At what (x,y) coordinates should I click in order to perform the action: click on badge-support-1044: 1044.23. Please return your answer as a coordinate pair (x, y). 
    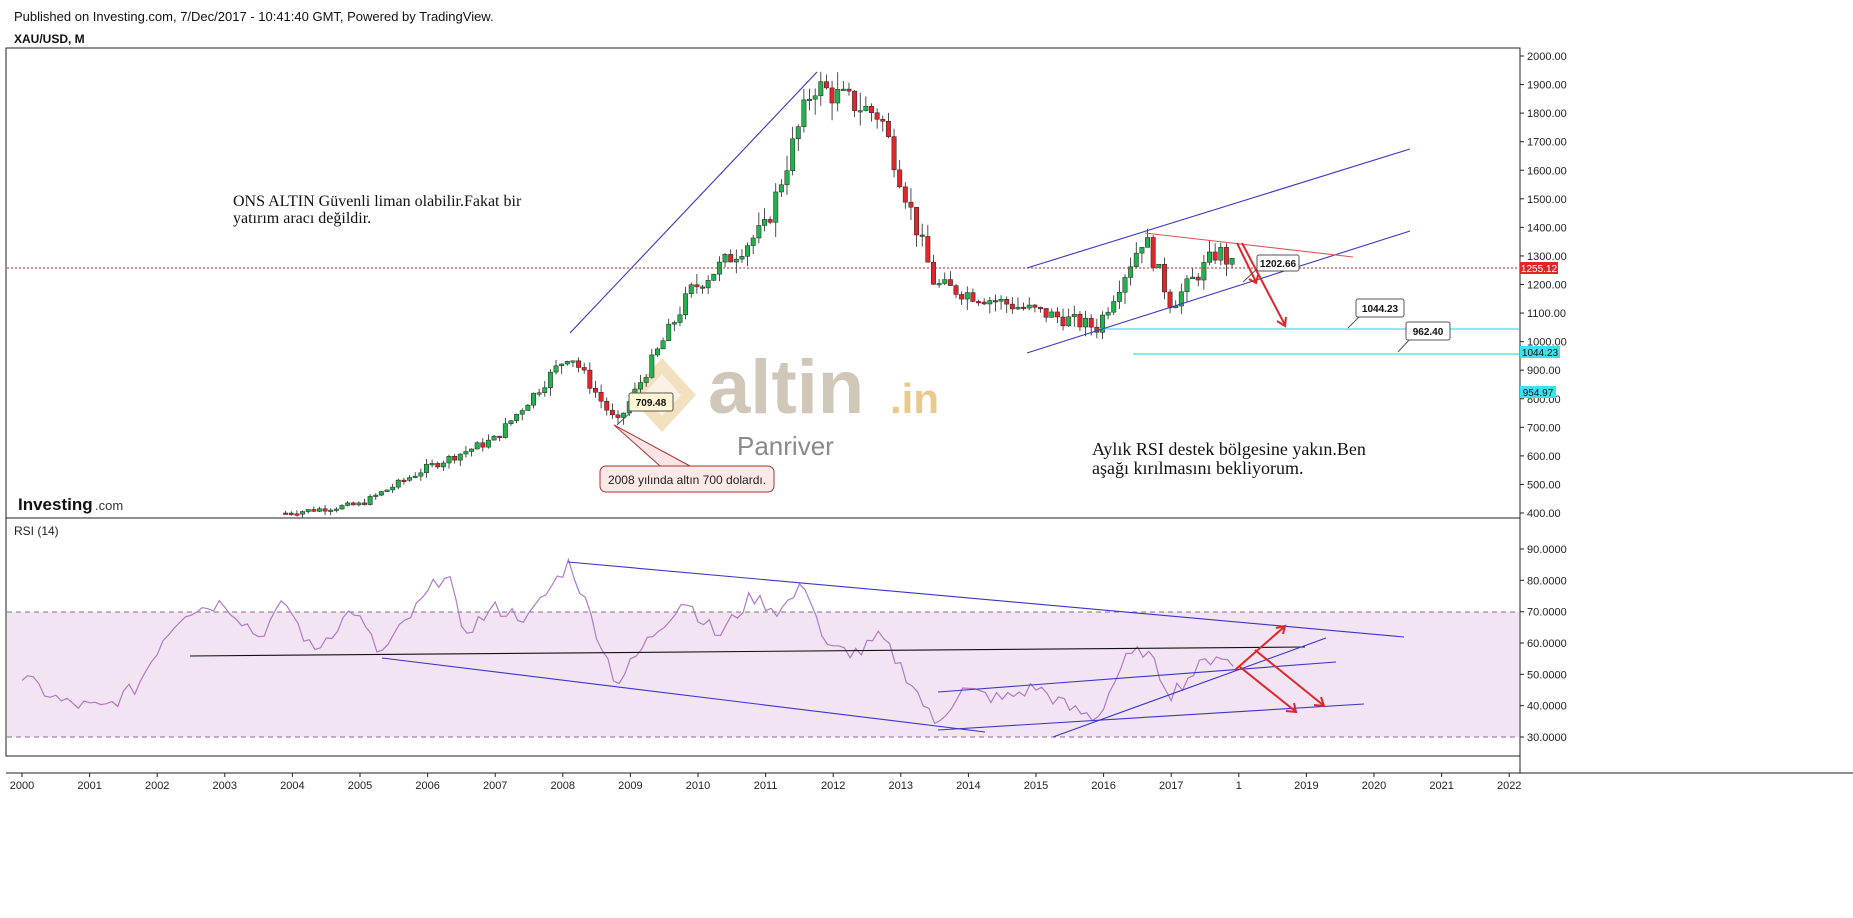
    Looking at the image, I should click on (1540, 352).